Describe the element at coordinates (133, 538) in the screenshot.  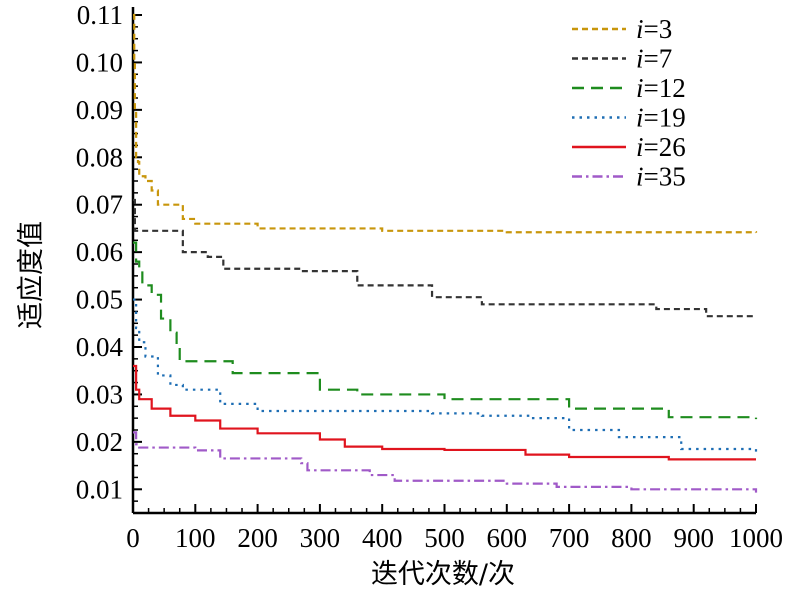
I see `x-tick-label: 0` at that location.